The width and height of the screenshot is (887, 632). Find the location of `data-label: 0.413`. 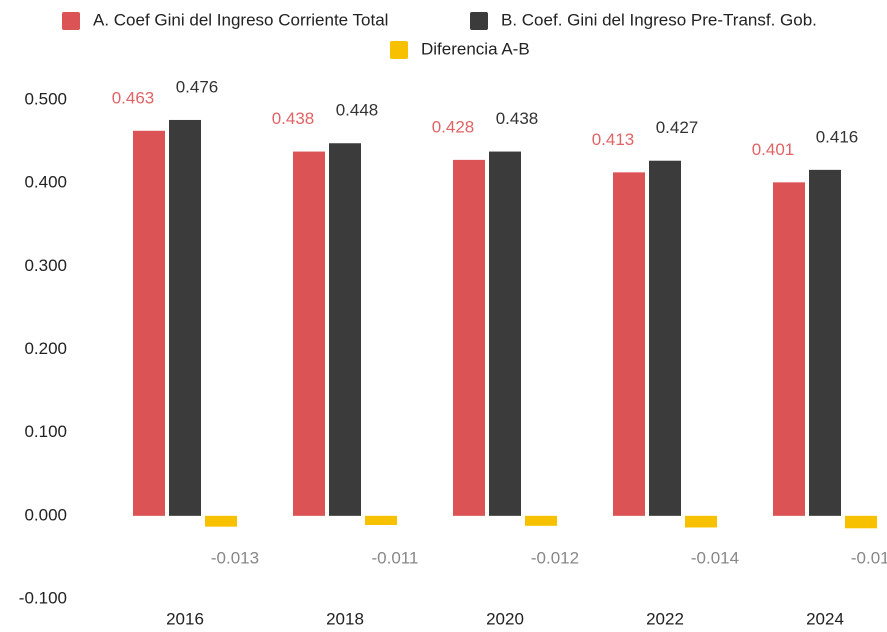

data-label: 0.413 is located at coordinates (613, 139).